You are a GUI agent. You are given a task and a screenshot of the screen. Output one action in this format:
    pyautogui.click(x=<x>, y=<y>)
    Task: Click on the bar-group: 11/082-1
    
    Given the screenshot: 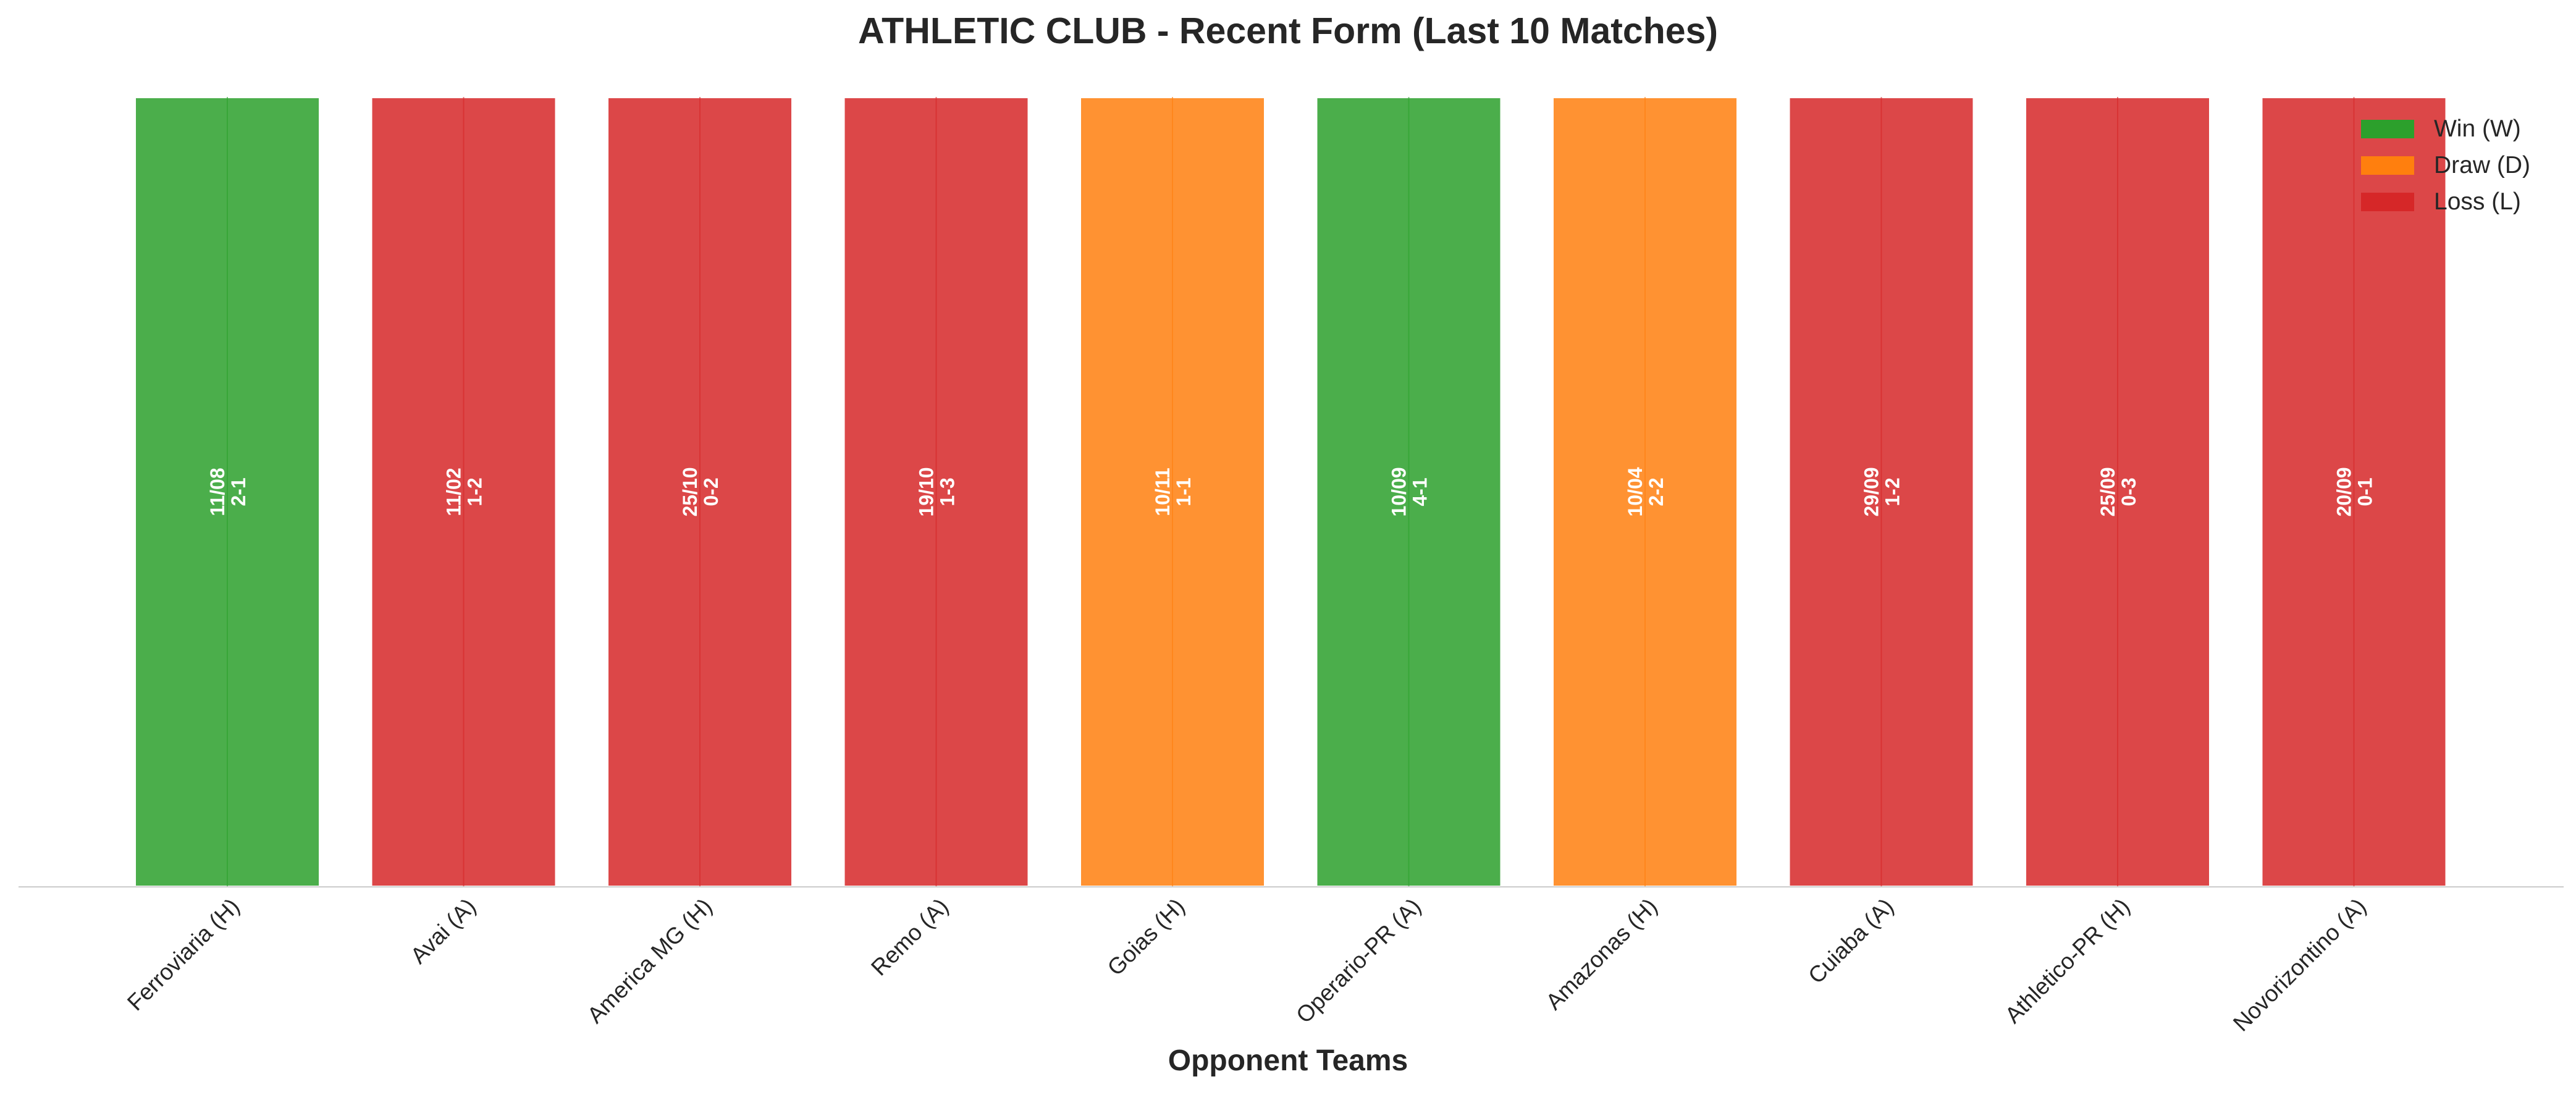 What is the action you would take?
    pyautogui.click(x=227, y=492)
    